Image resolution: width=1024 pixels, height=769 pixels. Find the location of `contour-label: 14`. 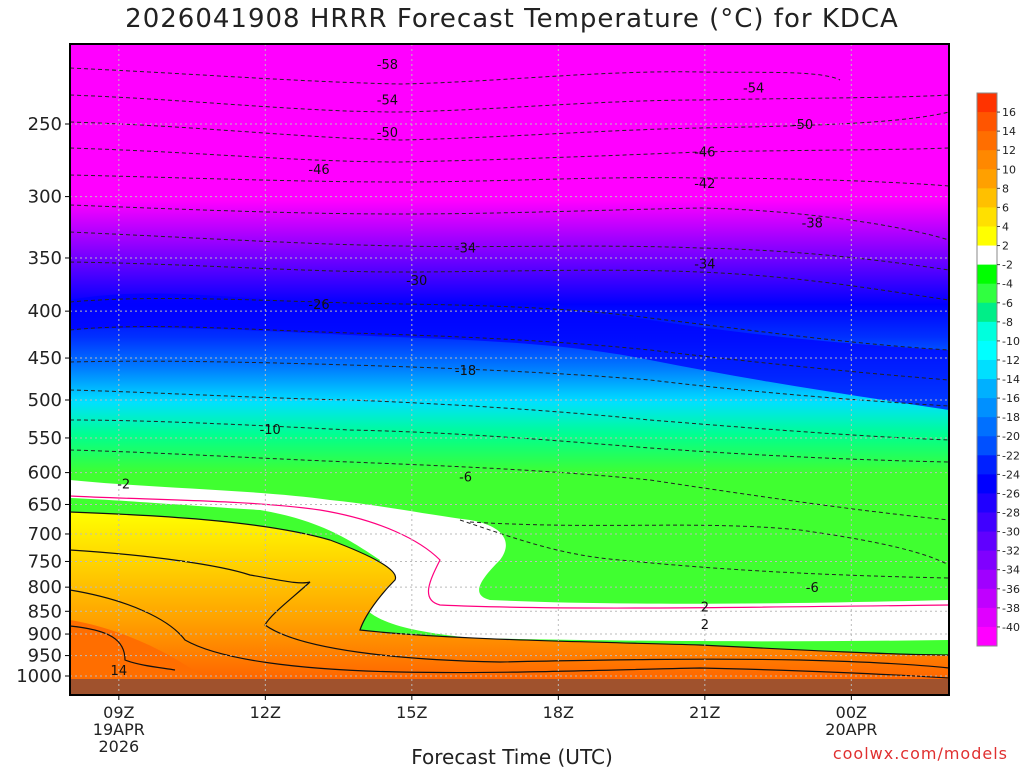

contour-label: 14 is located at coordinates (119, 671).